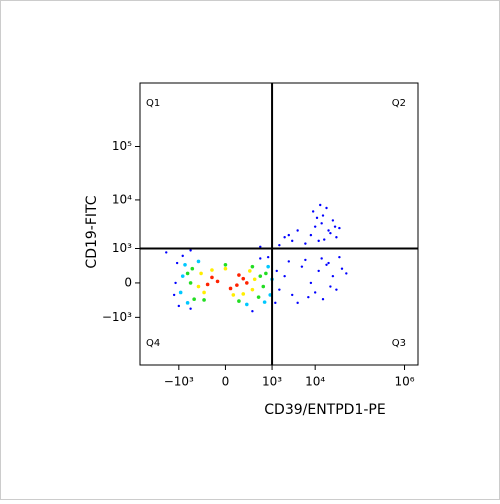 The height and width of the screenshot is (504, 500). I want to click on y-tick-label: 10⁵, so click(122, 146).